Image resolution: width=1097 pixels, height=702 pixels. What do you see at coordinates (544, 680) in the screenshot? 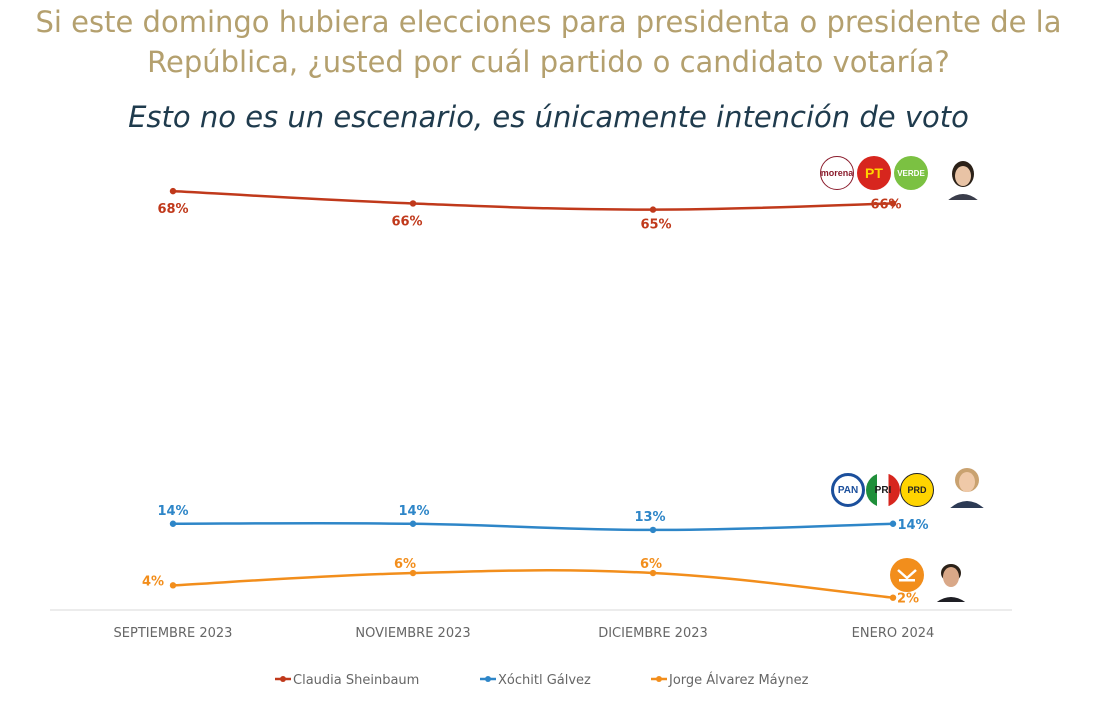
I see `legend-label-xochitl-galvez: Xóchitl Gálvez` at bounding box center [544, 680].